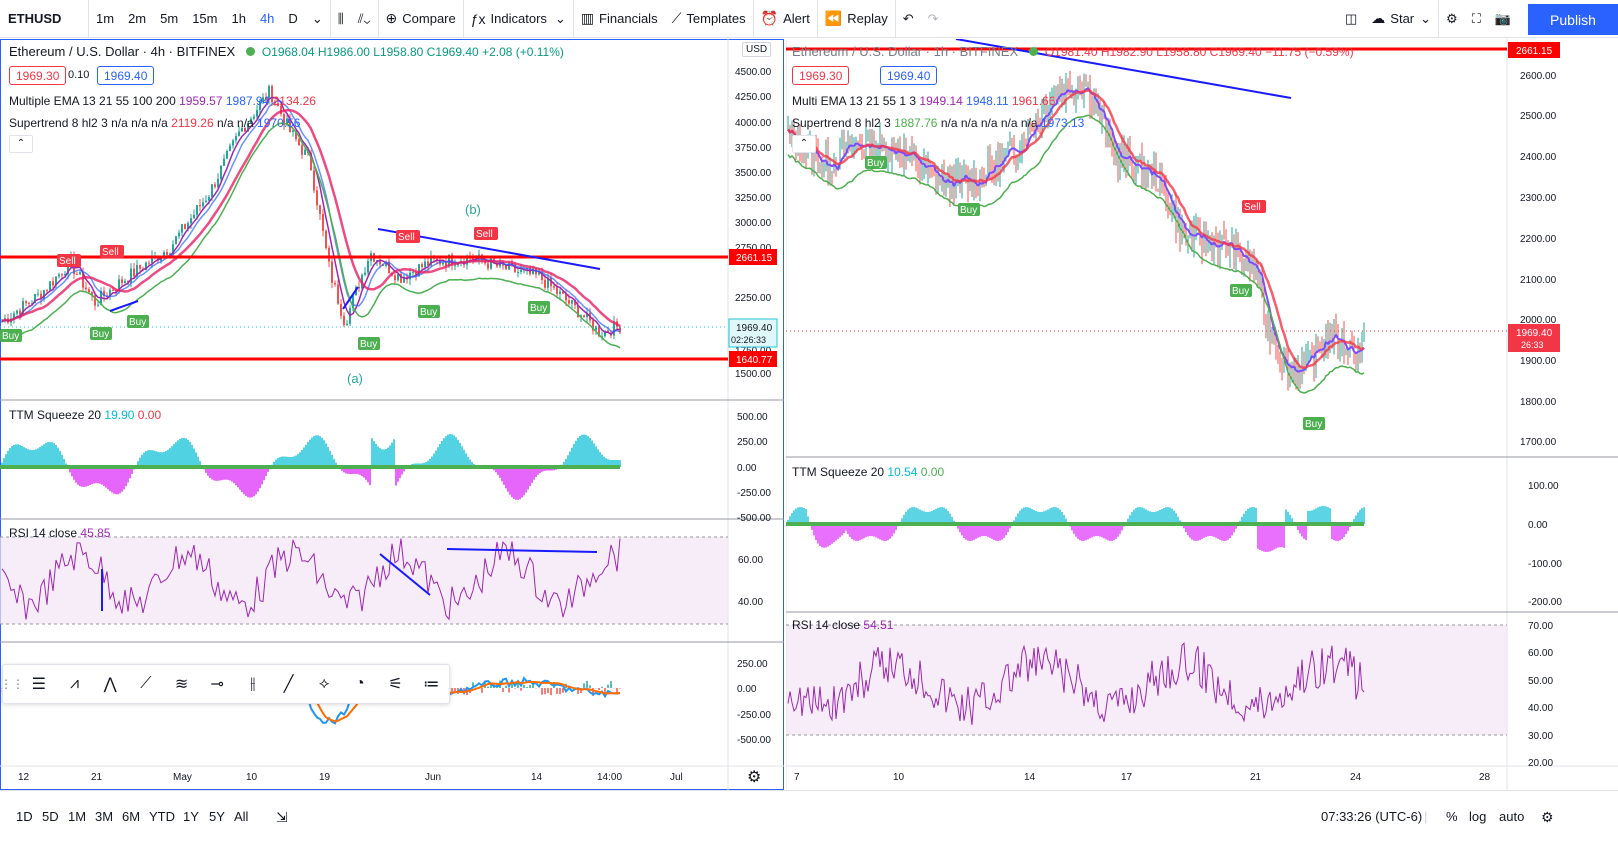 The width and height of the screenshot is (1618, 851). I want to click on auto-scale-toggle: auto, so click(1512, 816).